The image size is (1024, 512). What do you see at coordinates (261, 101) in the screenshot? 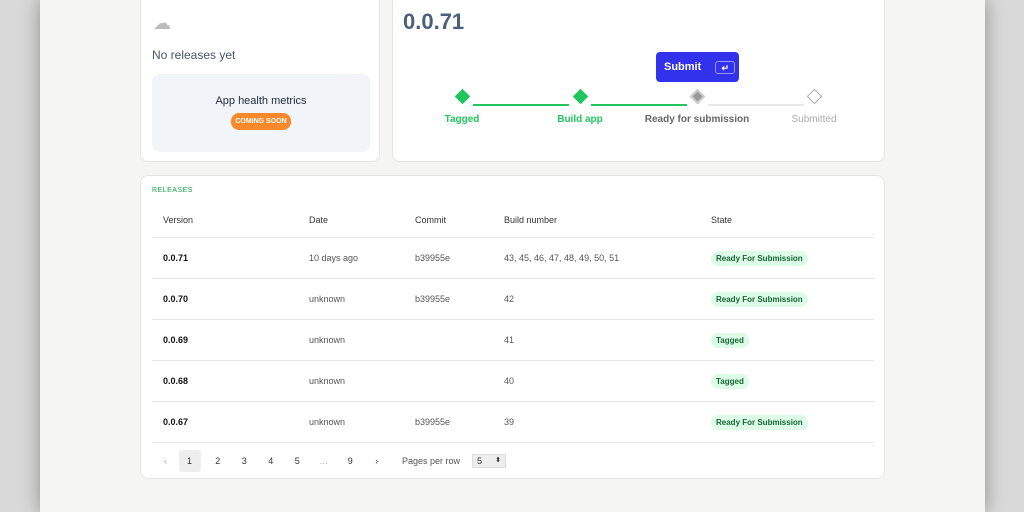
I see `health-title: App health metrics` at bounding box center [261, 101].